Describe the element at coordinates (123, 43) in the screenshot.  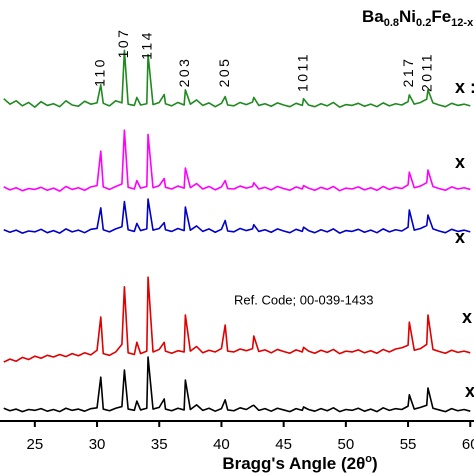
I see `peak-label: 107` at that location.